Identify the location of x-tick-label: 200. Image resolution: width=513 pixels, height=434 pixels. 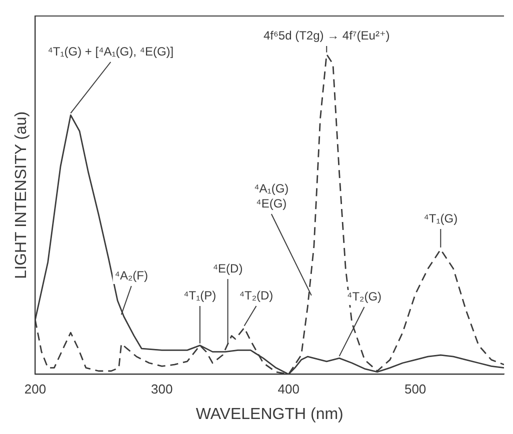
(35, 389).